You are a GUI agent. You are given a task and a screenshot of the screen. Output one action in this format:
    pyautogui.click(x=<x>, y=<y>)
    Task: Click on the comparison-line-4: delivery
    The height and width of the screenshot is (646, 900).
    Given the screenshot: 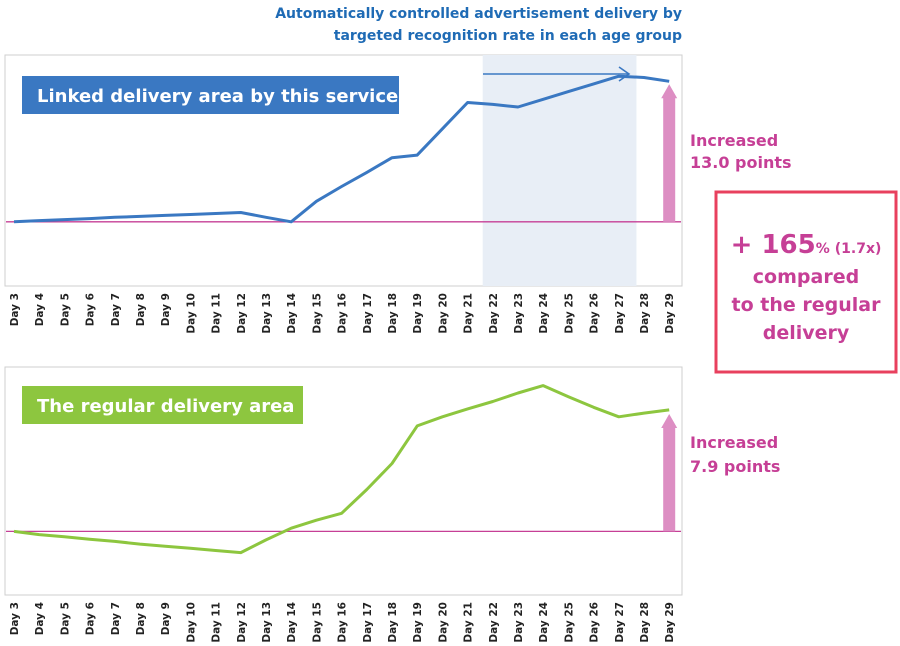 What is the action you would take?
    pyautogui.click(x=806, y=333)
    